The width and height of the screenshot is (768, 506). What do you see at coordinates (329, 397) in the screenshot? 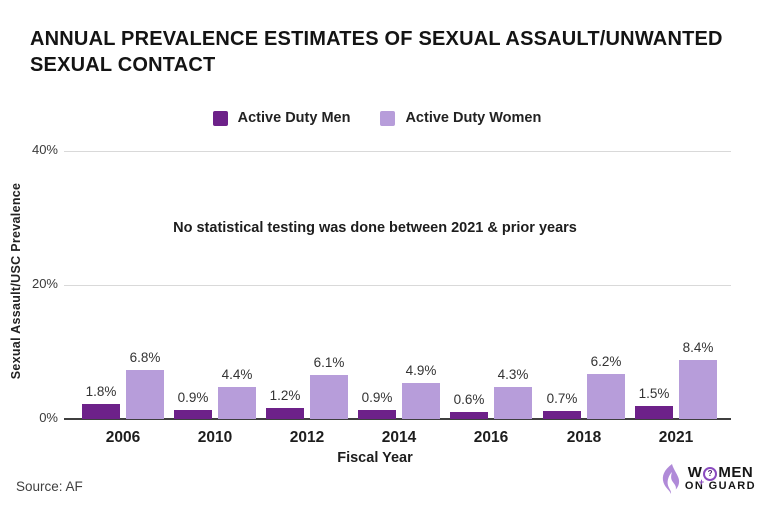
I see `bar-women-2012` at bounding box center [329, 397].